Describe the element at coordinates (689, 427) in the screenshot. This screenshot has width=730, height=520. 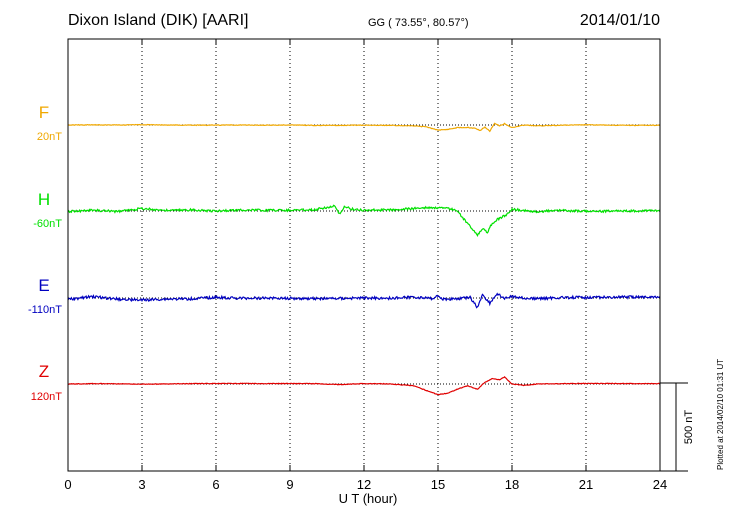
I see `scale-bar-label: 500 nT` at that location.